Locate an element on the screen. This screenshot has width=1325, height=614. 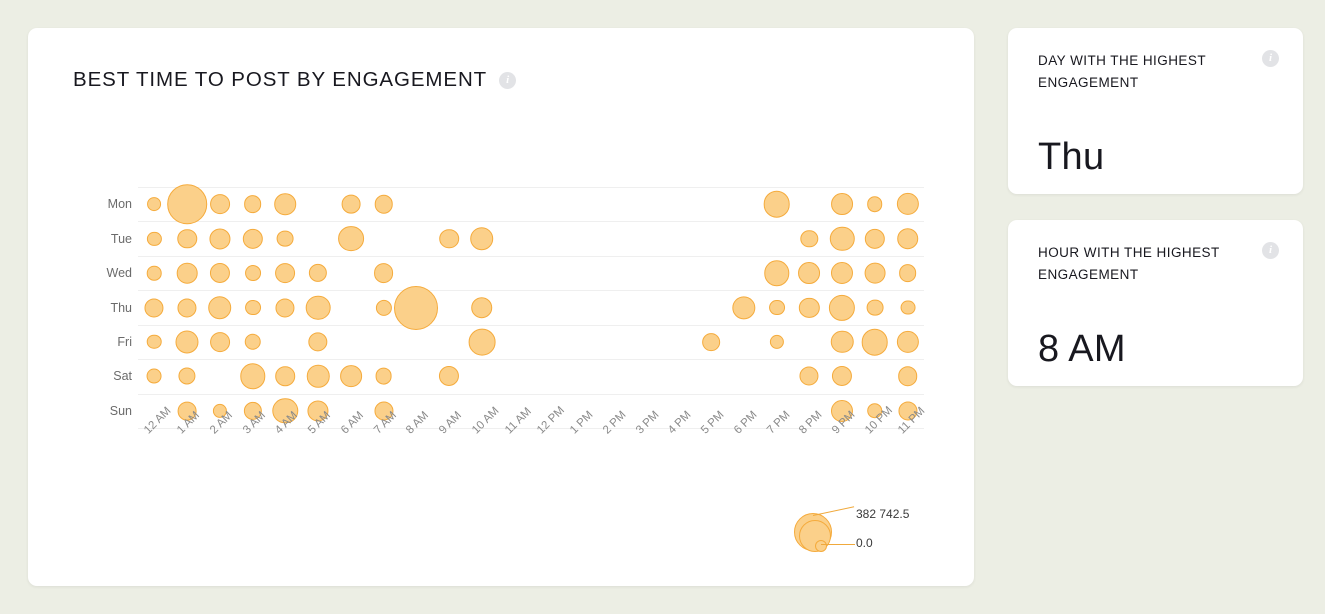
page-title: BEST TIME TO POST BY ENGAGEMENT is located at coordinates (280, 79).